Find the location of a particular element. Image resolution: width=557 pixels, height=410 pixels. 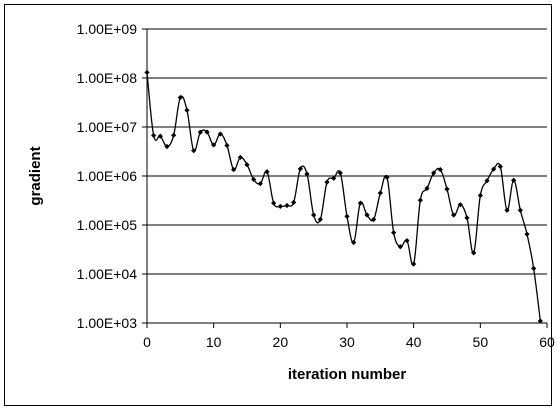

y-tick-label: 1.00E+03 is located at coordinates (107, 323).